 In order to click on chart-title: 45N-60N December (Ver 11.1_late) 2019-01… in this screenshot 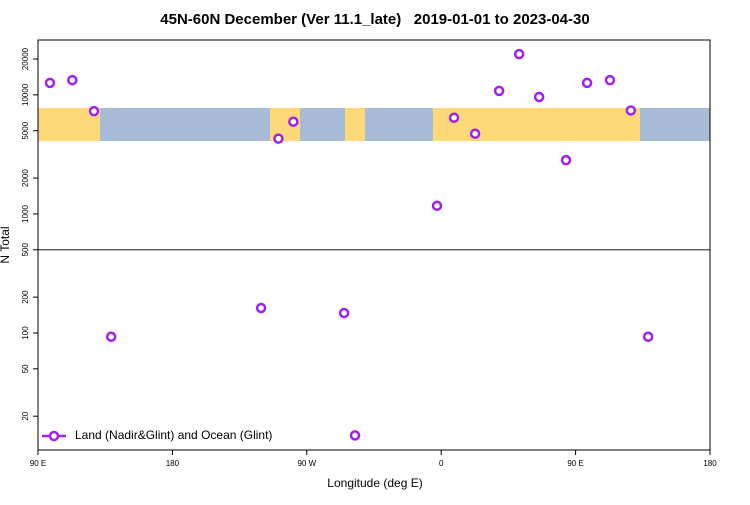, I will do `click(374, 19)`.